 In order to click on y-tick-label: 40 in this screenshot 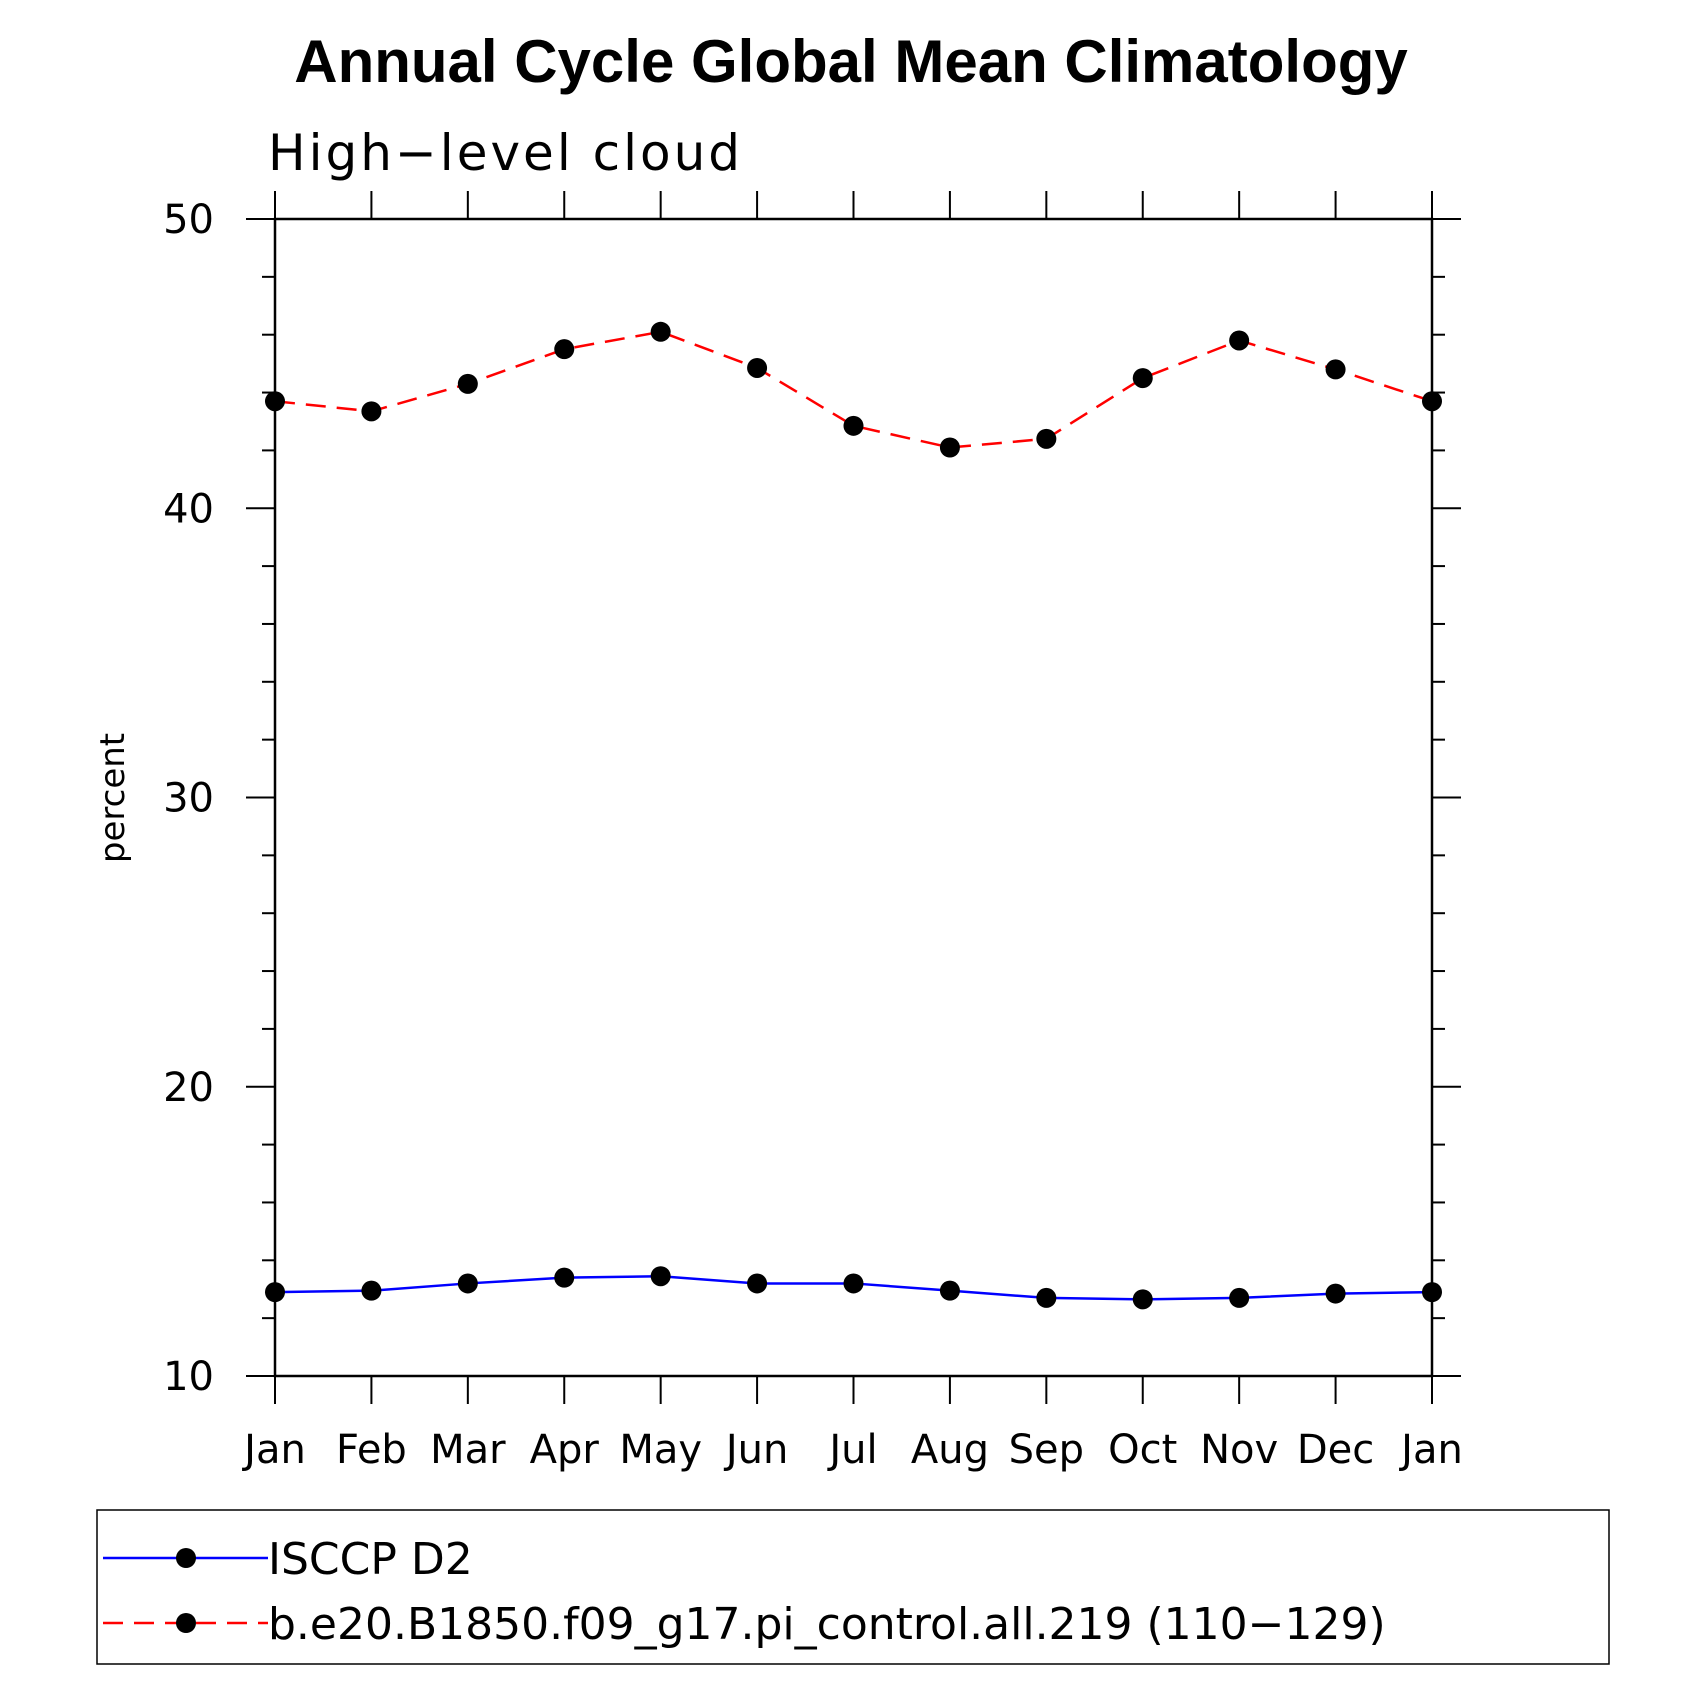, I will do `click(188, 509)`.